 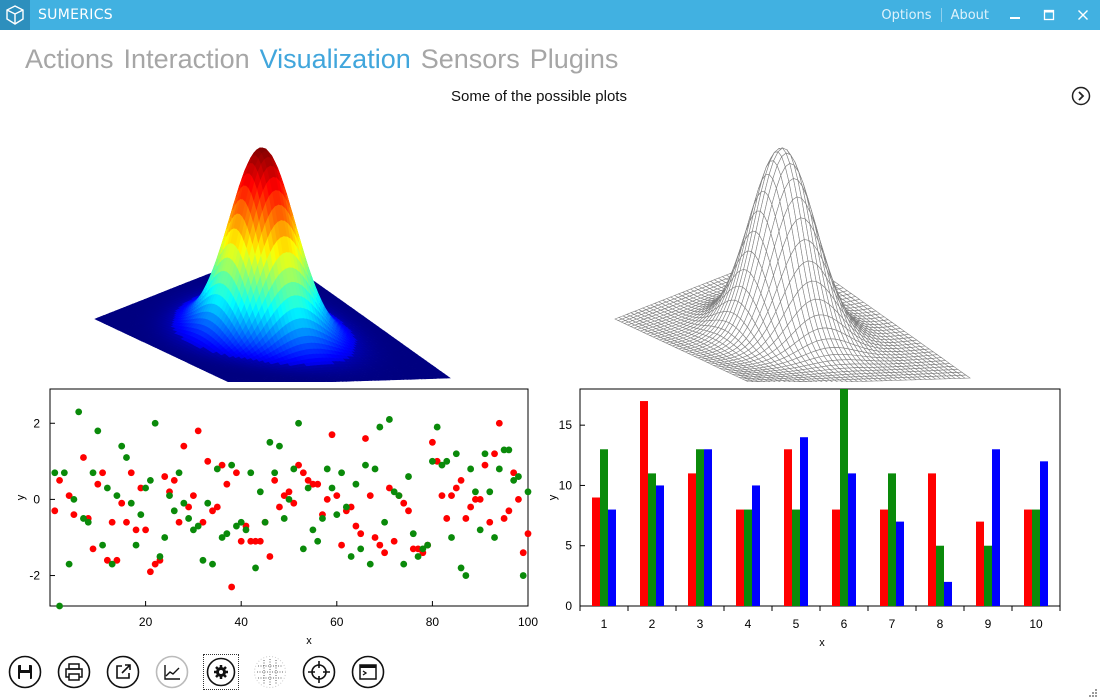 I want to click on tab-actions: Actions, so click(x=69, y=59).